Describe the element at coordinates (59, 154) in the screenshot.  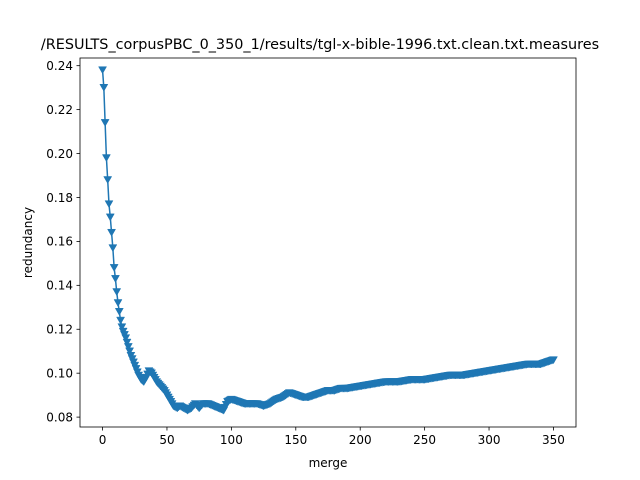
I see `y-tick-label: 0.20` at that location.